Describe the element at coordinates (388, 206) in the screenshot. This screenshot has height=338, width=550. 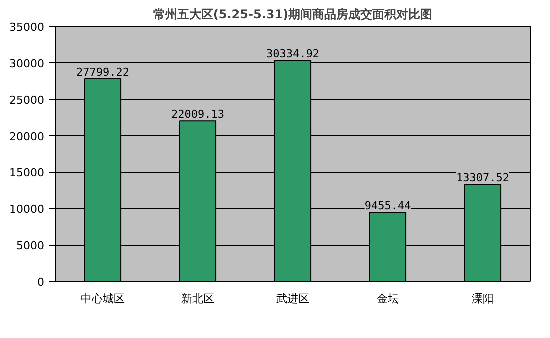
I see `data-label: 9455.44` at that location.